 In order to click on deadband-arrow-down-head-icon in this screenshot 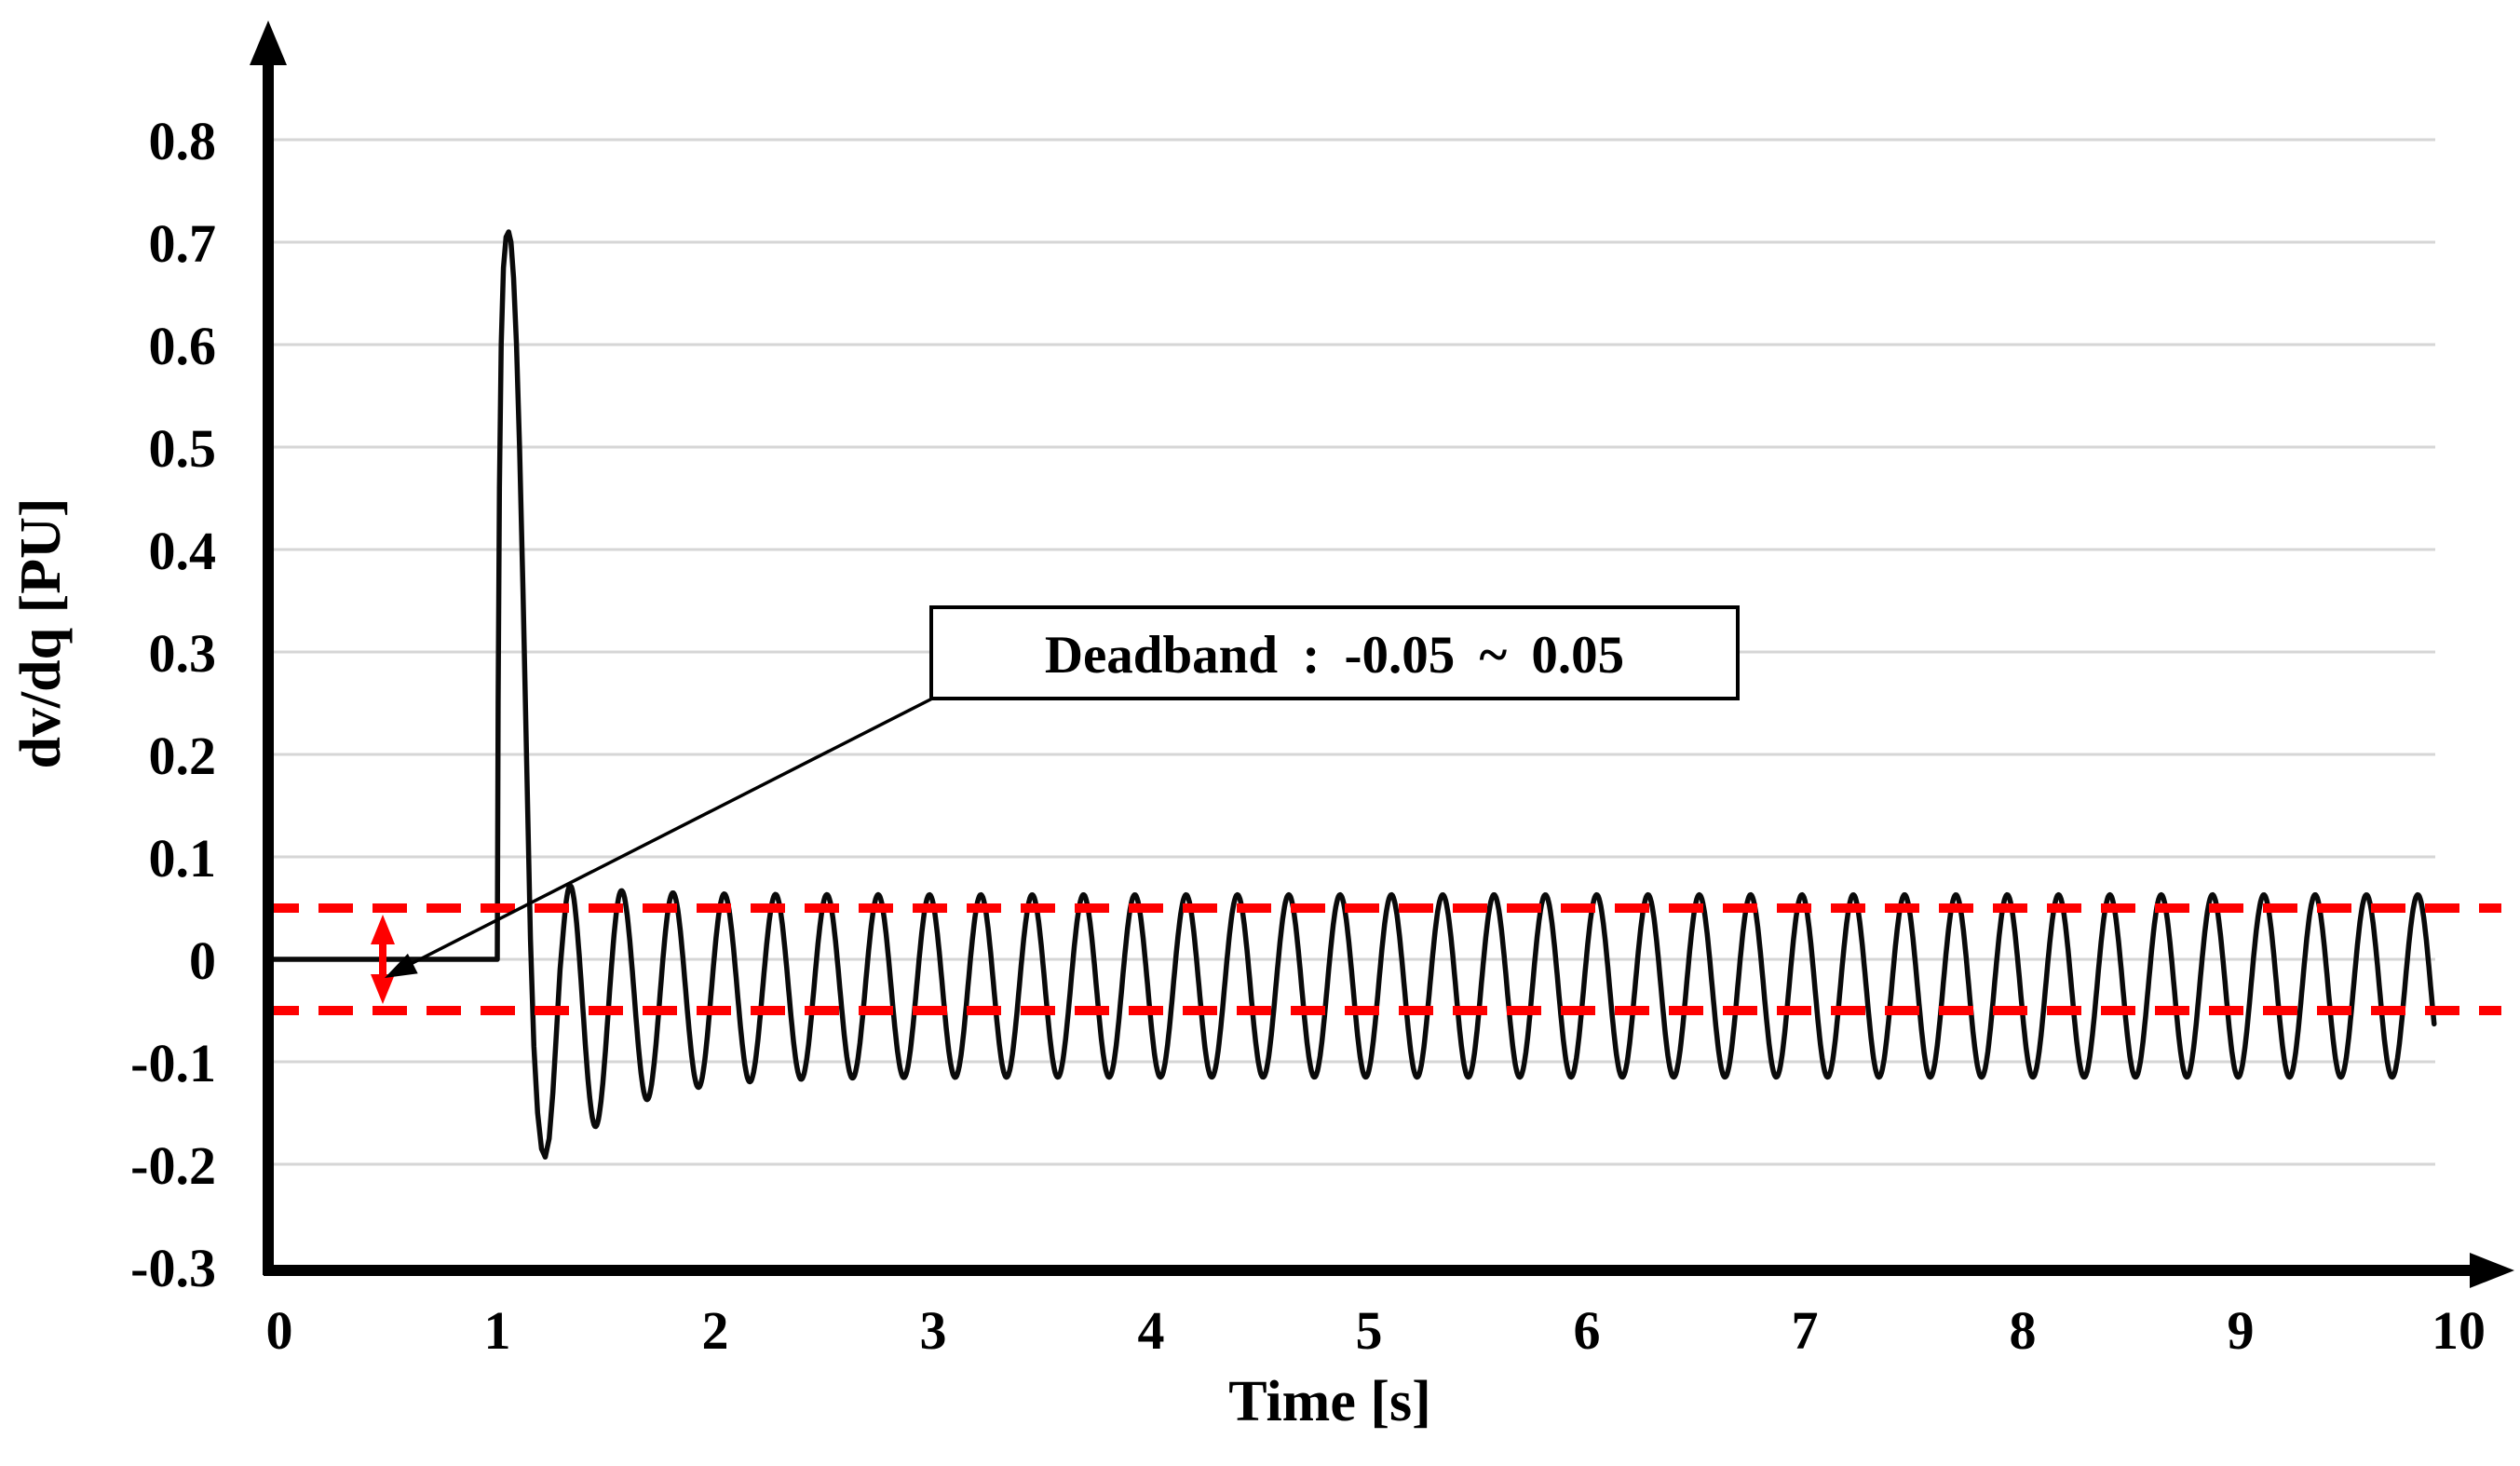, I will do `click(383, 989)`.